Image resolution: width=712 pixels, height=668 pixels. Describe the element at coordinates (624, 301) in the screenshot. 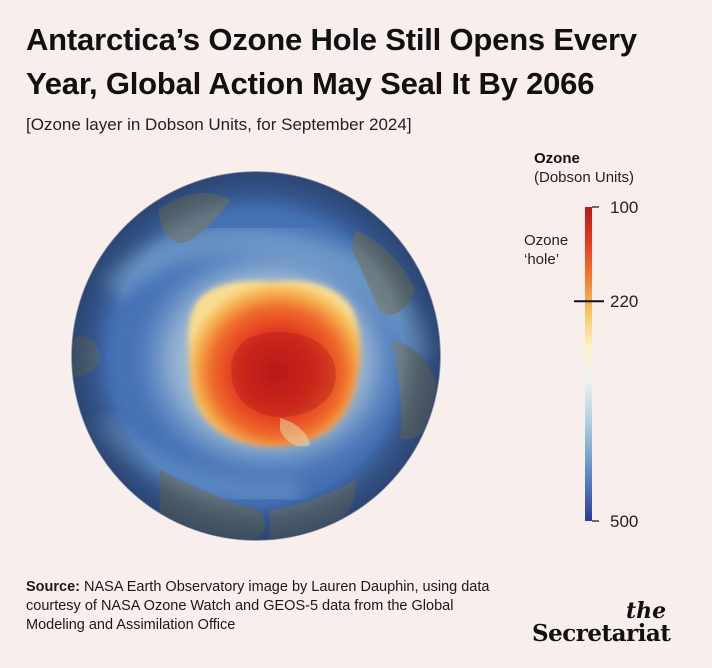

I see `colorbar-tick-label-220: 220` at that location.